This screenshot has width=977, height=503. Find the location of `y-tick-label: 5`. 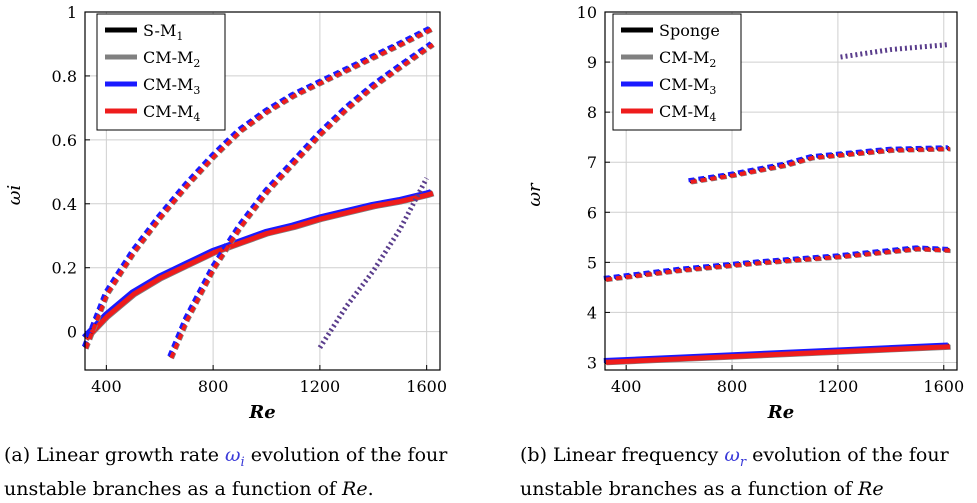

y-tick-label: 5 is located at coordinates (592, 262).